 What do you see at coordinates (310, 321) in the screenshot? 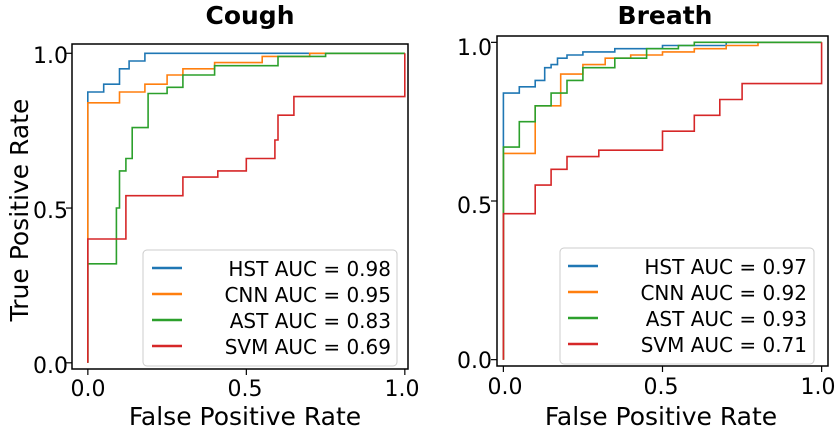
I see `cough-legend-label-2: AST AUC = 0.83` at bounding box center [310, 321].